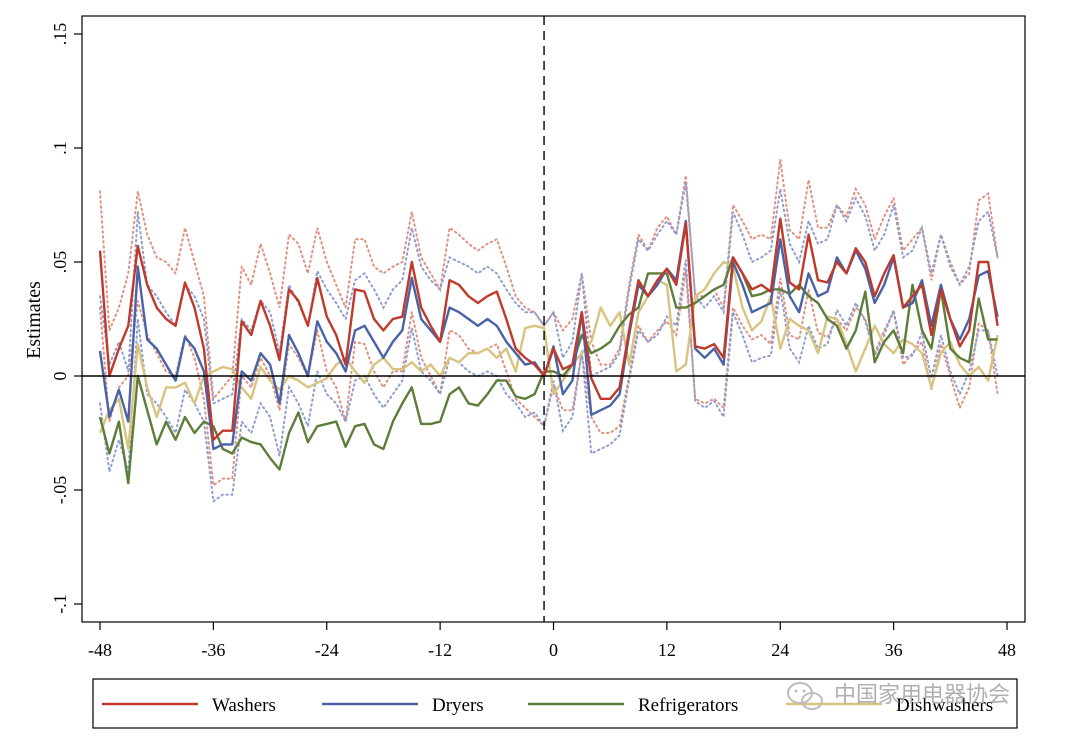  Describe the element at coordinates (633, 705) in the screenshot. I see `legend-item-refrigerators: Refrigerators` at that location.